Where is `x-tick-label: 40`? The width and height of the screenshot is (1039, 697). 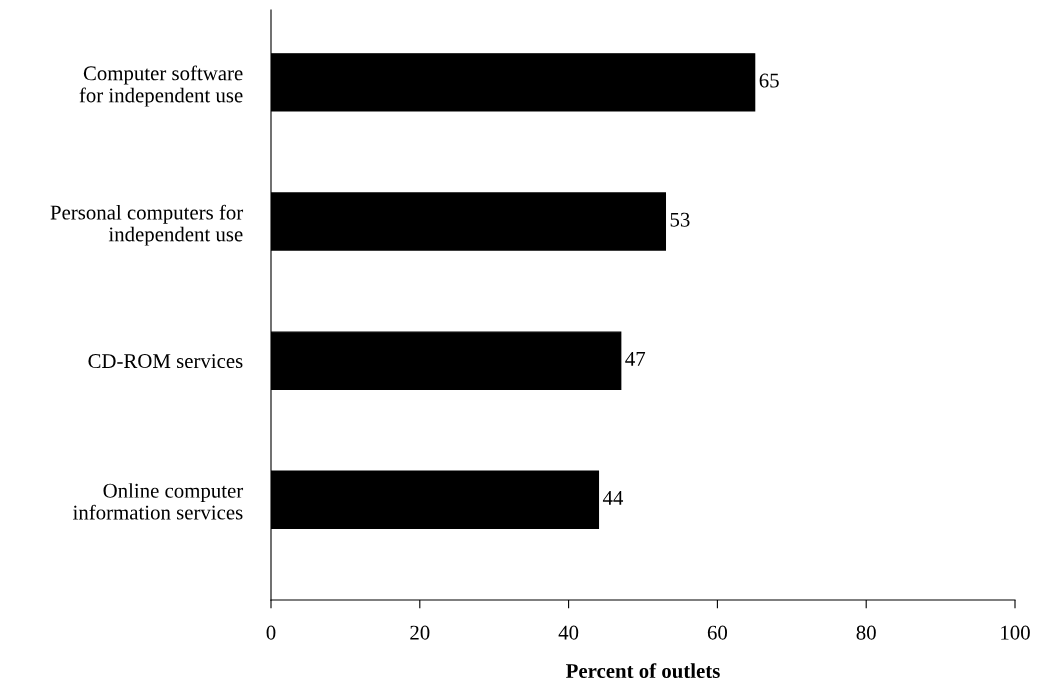
x-tick-label: 40 is located at coordinates (568, 632).